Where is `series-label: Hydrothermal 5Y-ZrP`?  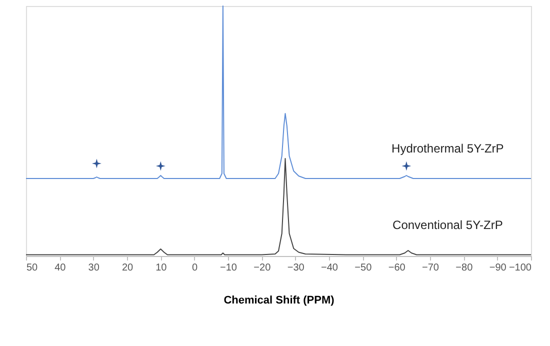
series-label: Hydrothermal 5Y-ZrP is located at coordinates (448, 149).